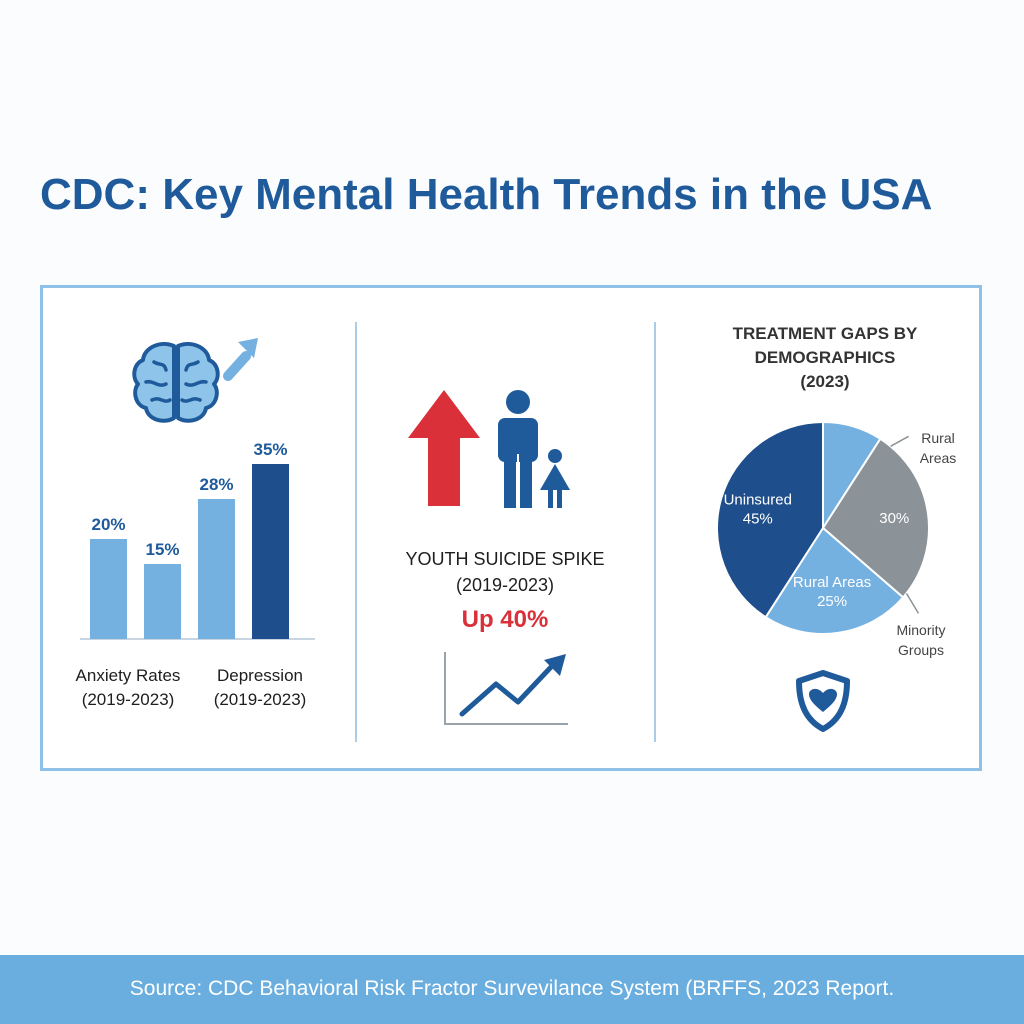 The image size is (1024, 1024). Describe the element at coordinates (758, 518) in the screenshot. I see `pie-slice-4-label-2: 45%` at that location.